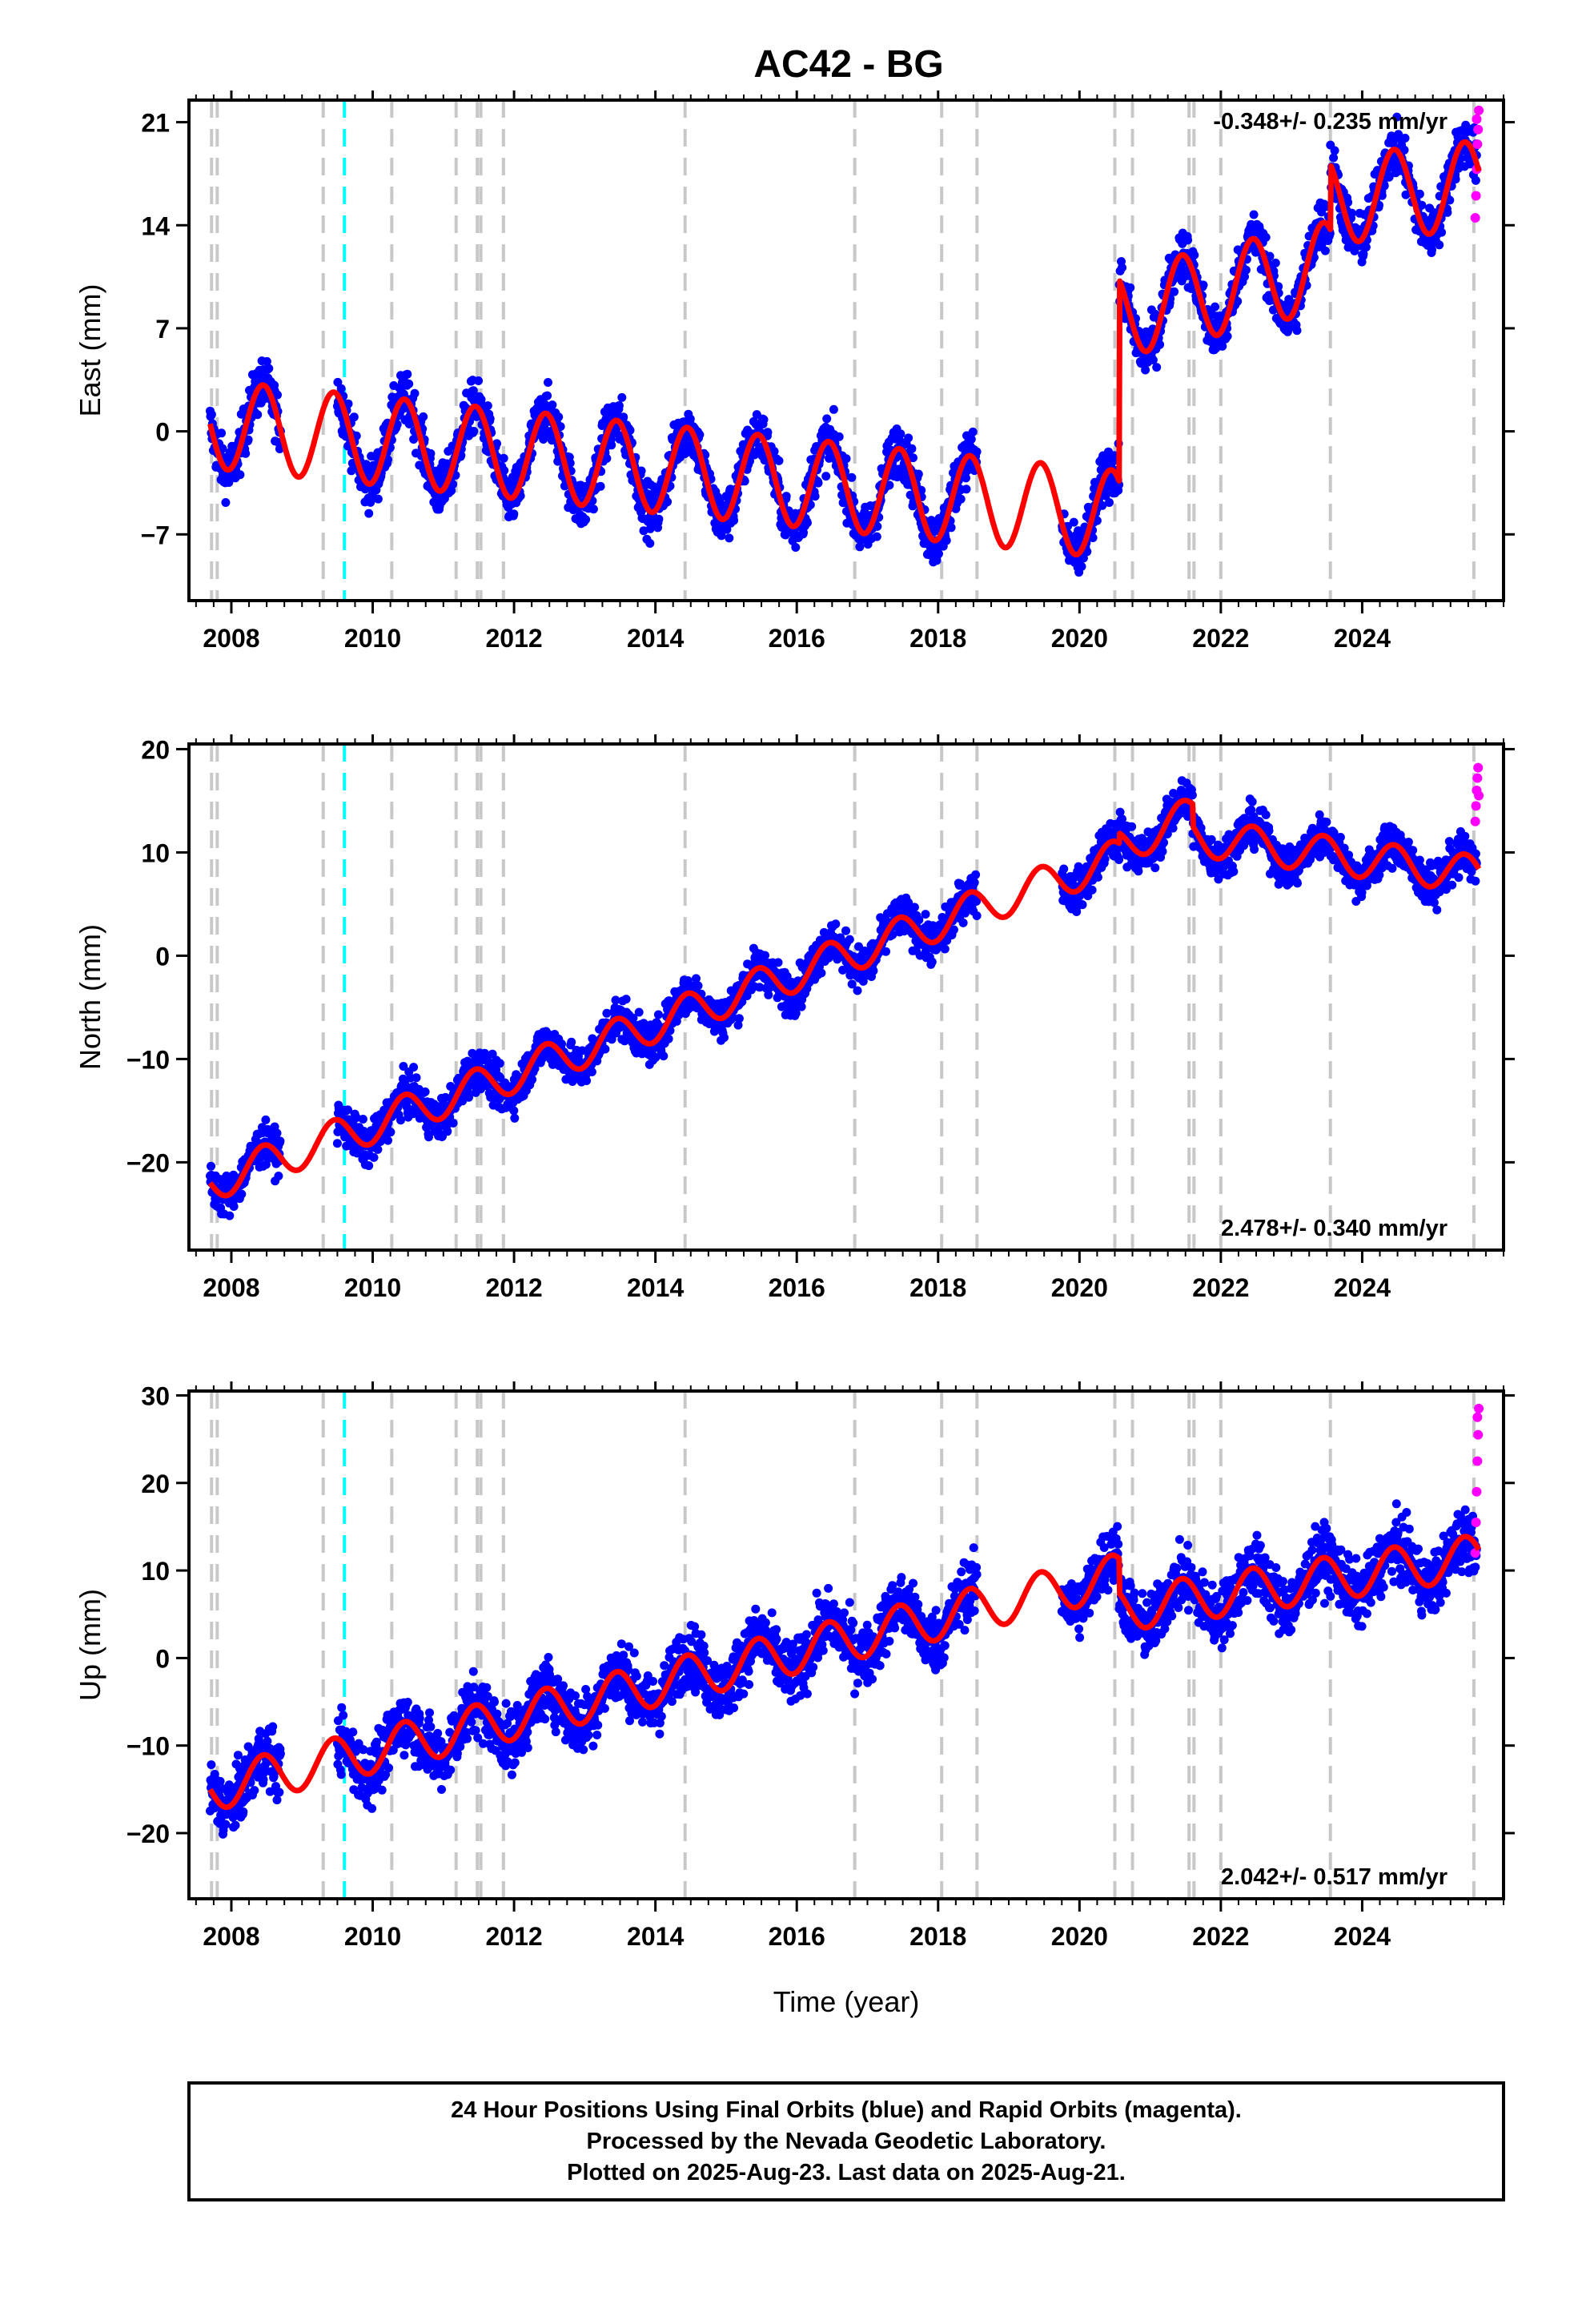  What do you see at coordinates (1330, 122) in the screenshot?
I see `velocity-rate-label: -0.348+/- 0.235 mm/yr` at bounding box center [1330, 122].